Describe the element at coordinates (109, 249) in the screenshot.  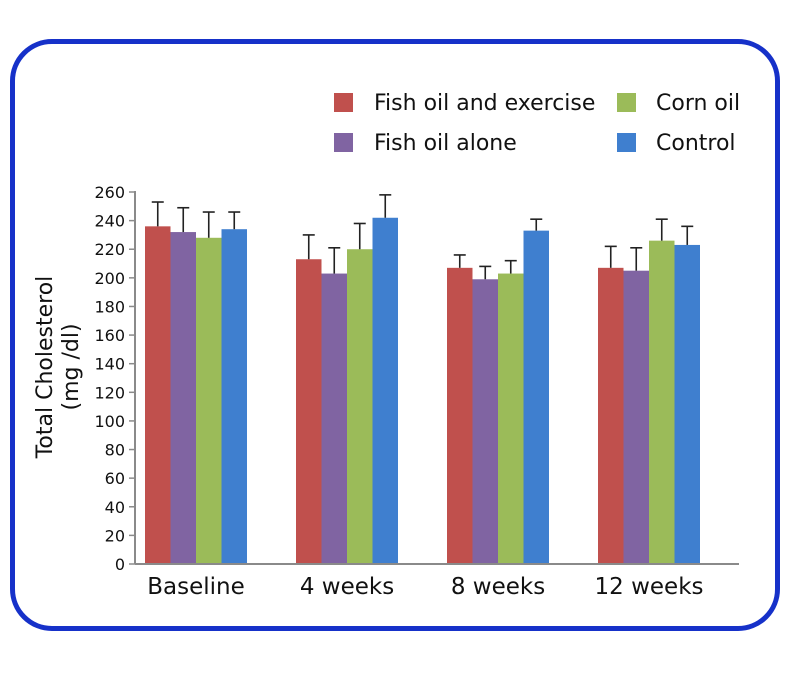
I see `y-tick-label: 220` at that location.